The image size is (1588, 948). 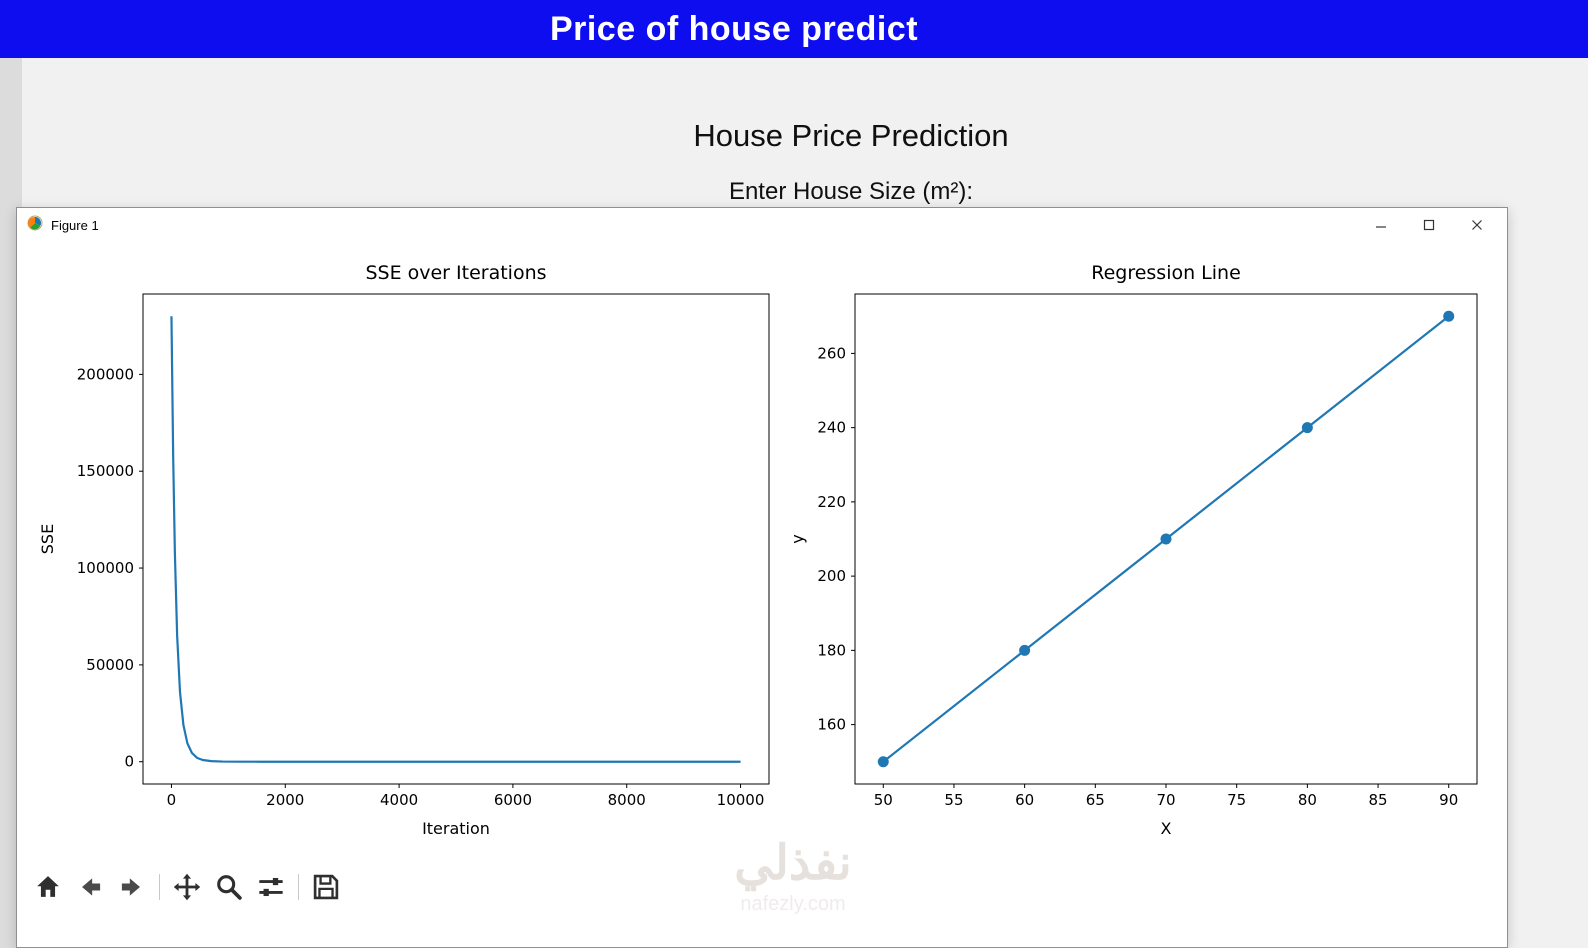 What do you see at coordinates (793, 903) in the screenshot?
I see `watermark-domain-text: nafezly.com` at bounding box center [793, 903].